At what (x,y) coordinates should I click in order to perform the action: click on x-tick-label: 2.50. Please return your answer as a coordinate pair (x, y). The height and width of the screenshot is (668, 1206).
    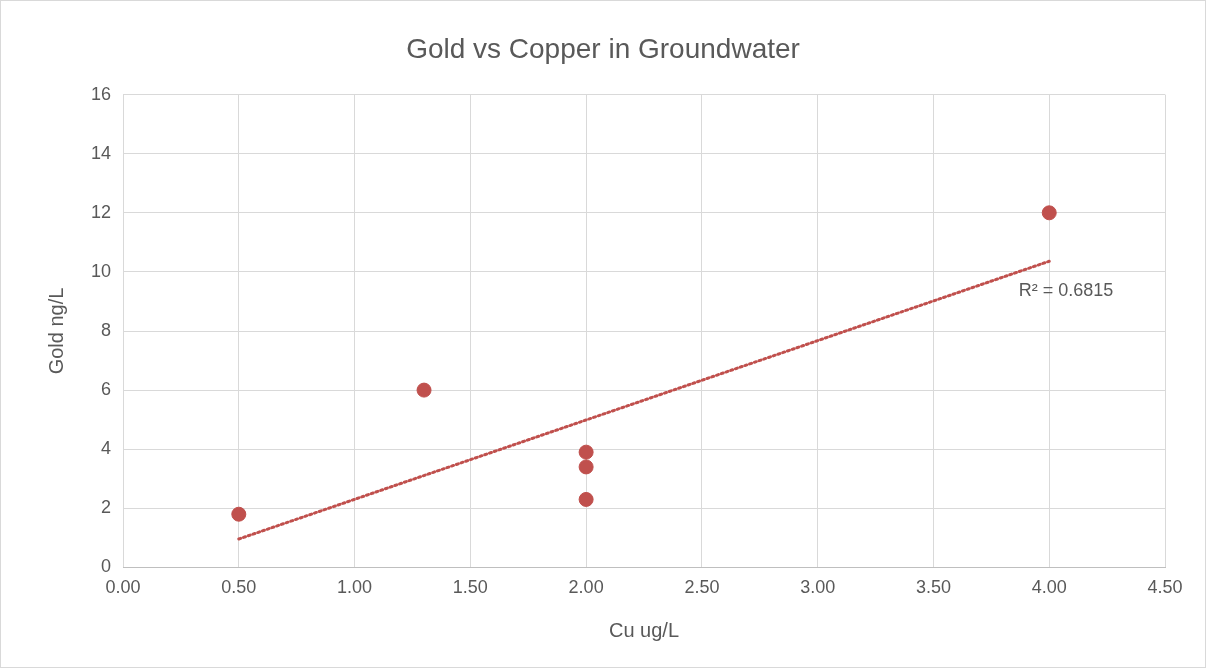
    Looking at the image, I should click on (702, 587).